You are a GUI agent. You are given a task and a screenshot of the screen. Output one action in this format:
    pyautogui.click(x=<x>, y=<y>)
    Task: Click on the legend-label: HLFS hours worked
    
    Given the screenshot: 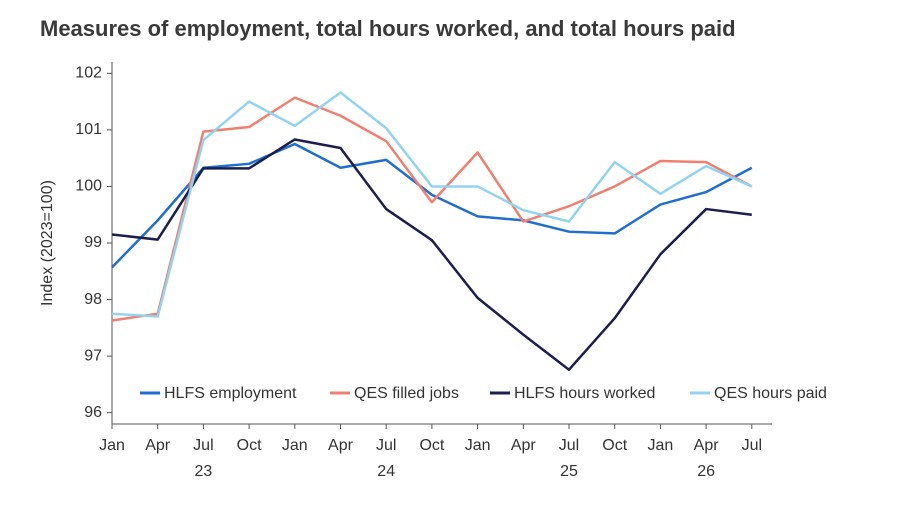 What is the action you would take?
    pyautogui.click(x=584, y=393)
    